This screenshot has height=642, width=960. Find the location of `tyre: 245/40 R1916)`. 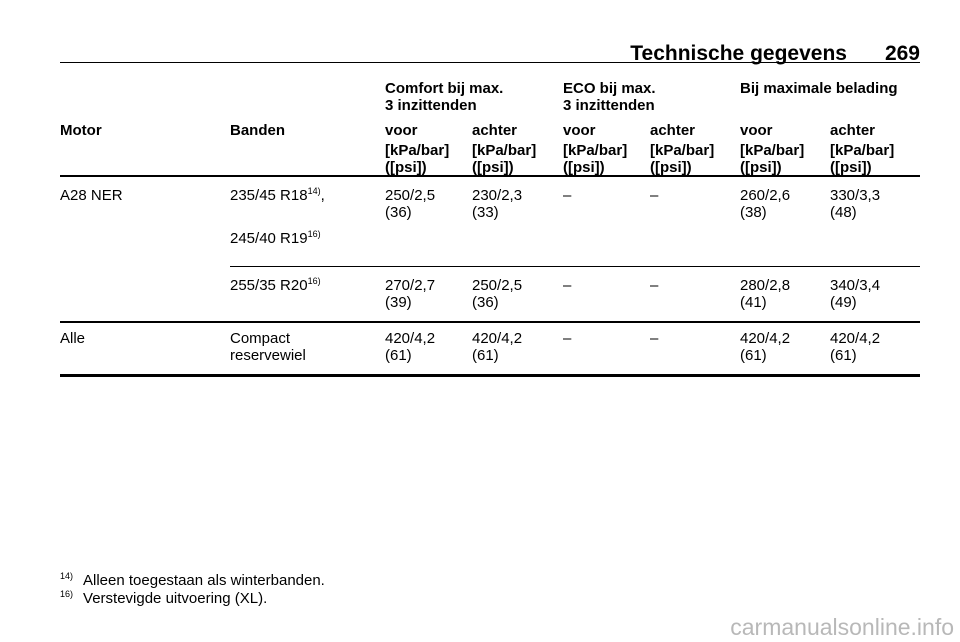

tyre: 245/40 R1916) is located at coordinates (275, 238).